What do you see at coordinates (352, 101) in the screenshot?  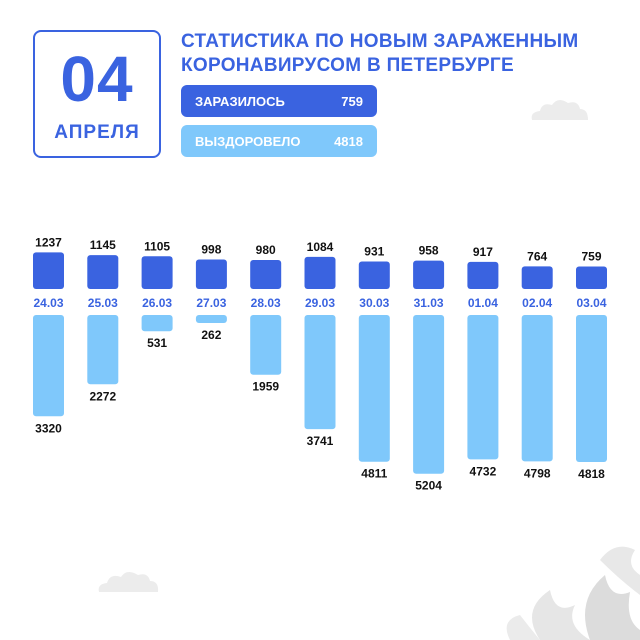 I see `infected-value: 759` at bounding box center [352, 101].